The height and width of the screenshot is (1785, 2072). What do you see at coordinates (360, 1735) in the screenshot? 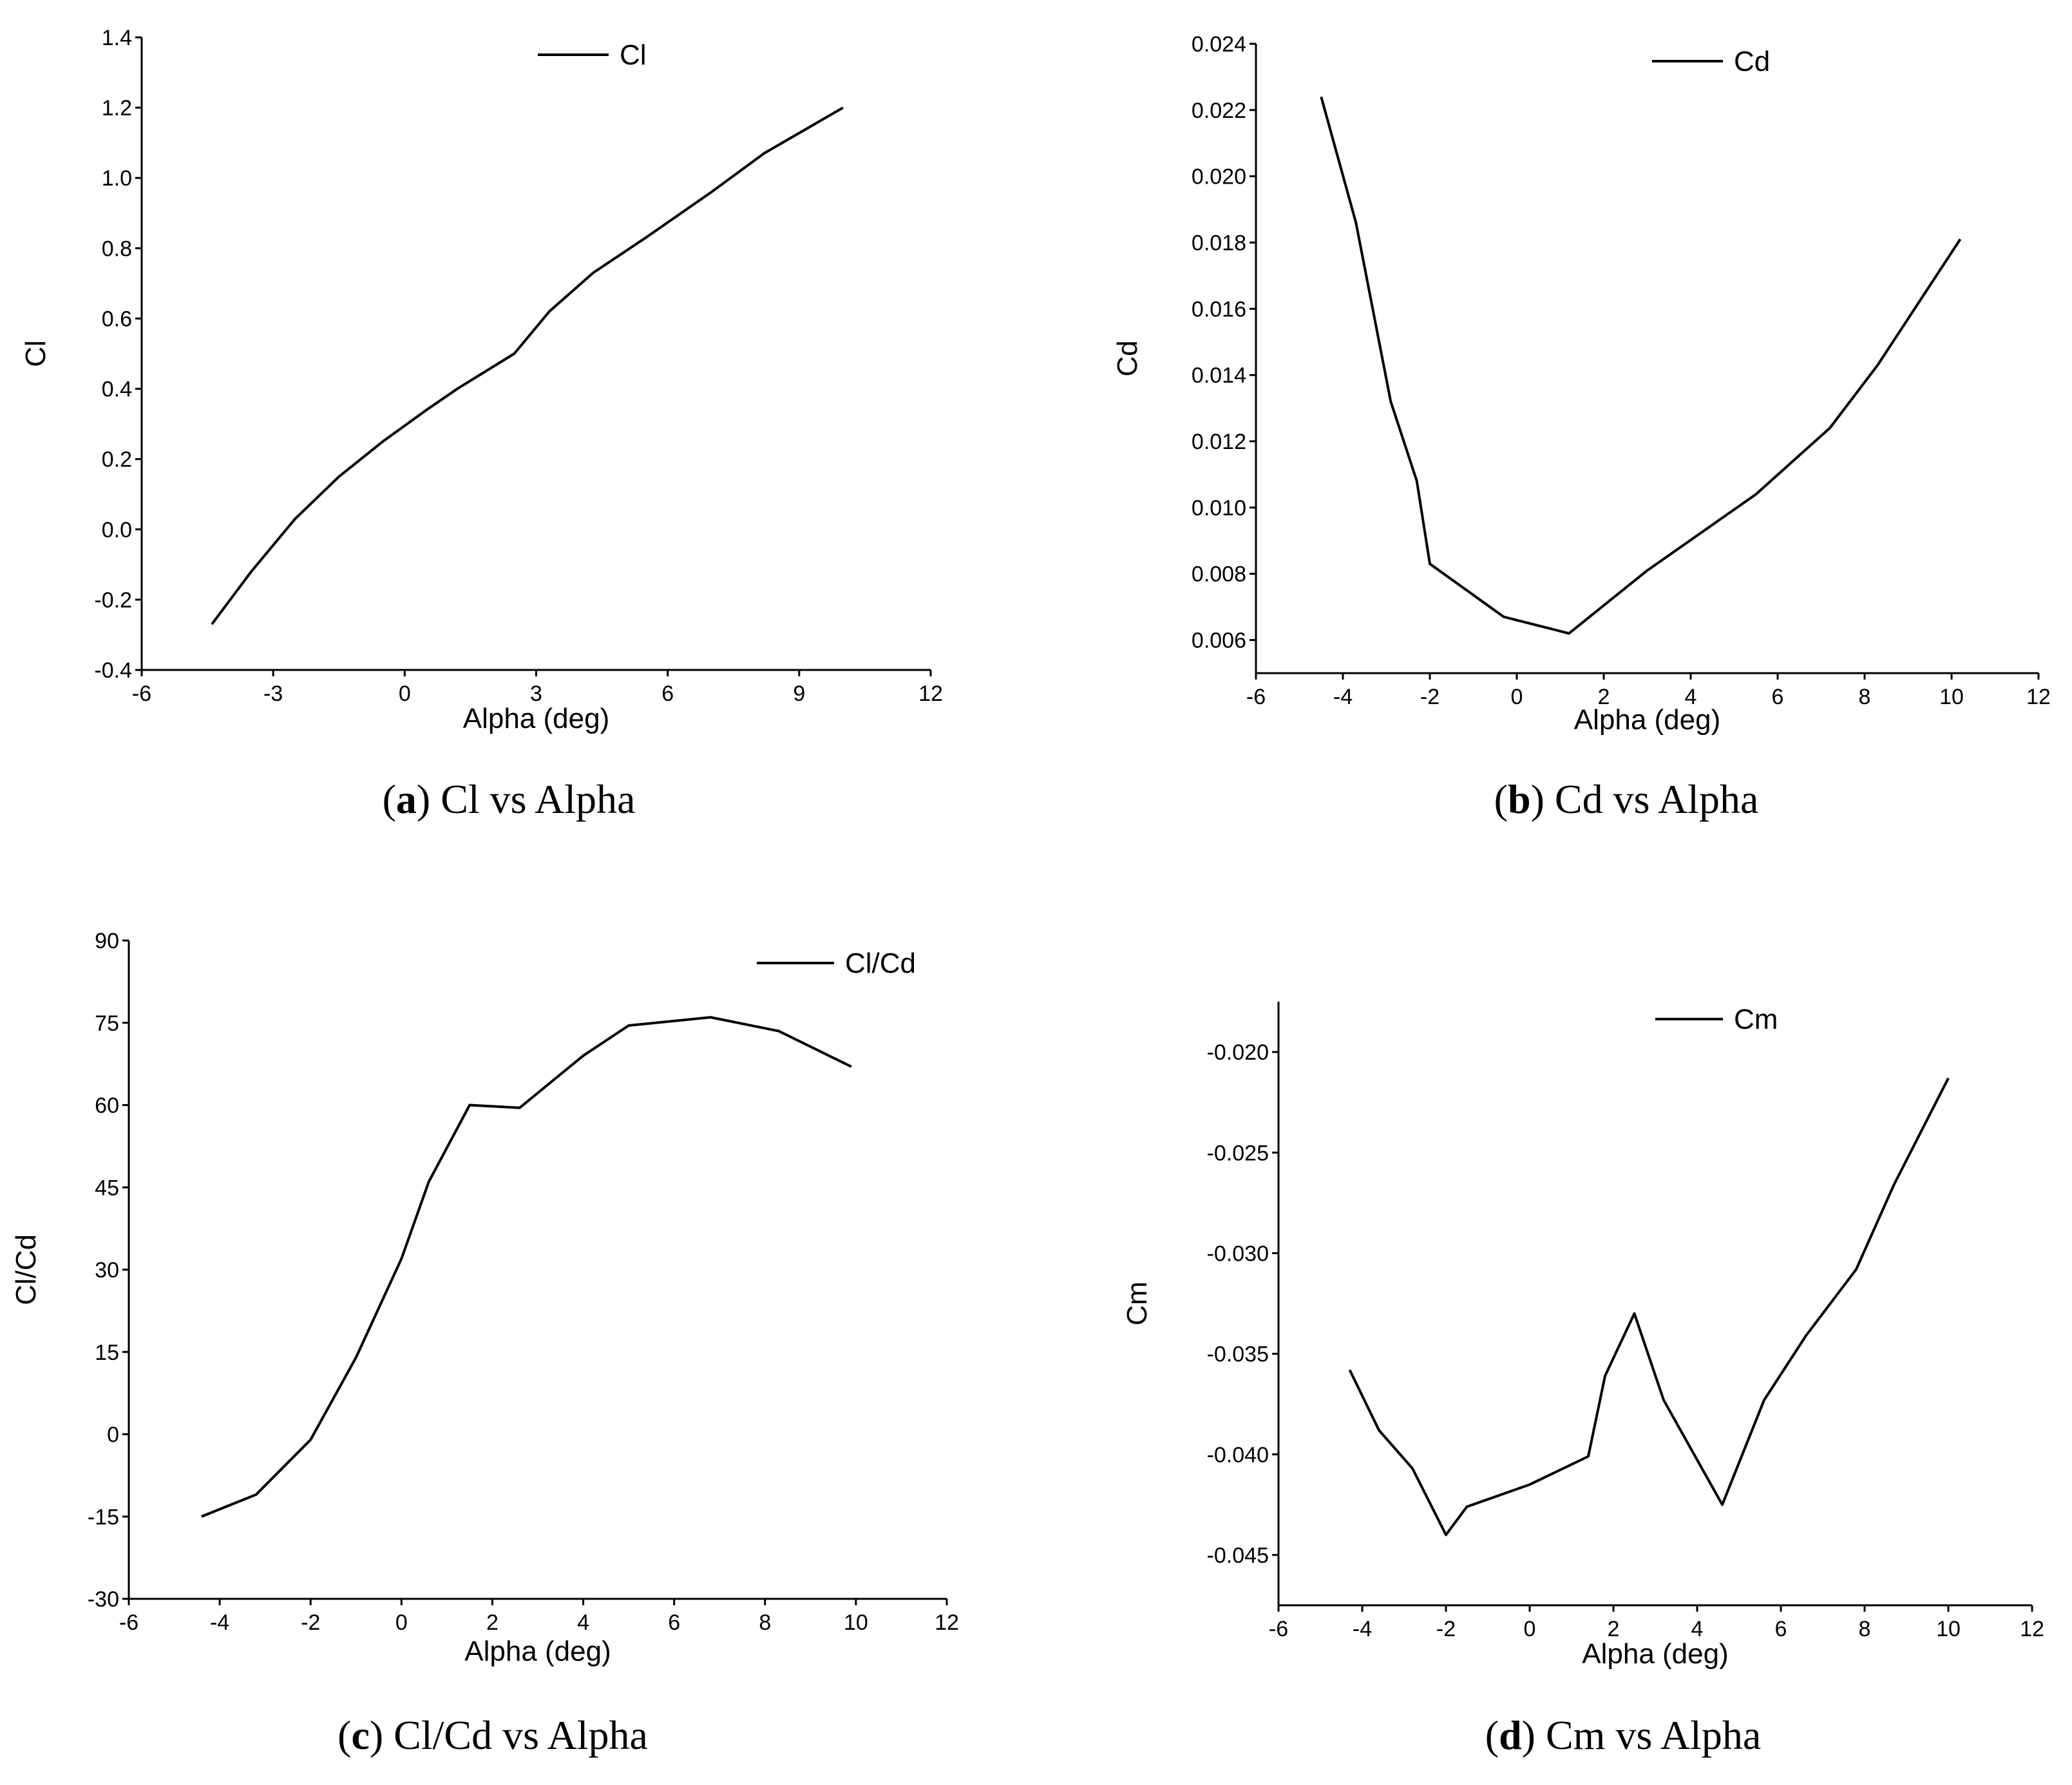
I see `caption-label: c` at bounding box center [360, 1735].